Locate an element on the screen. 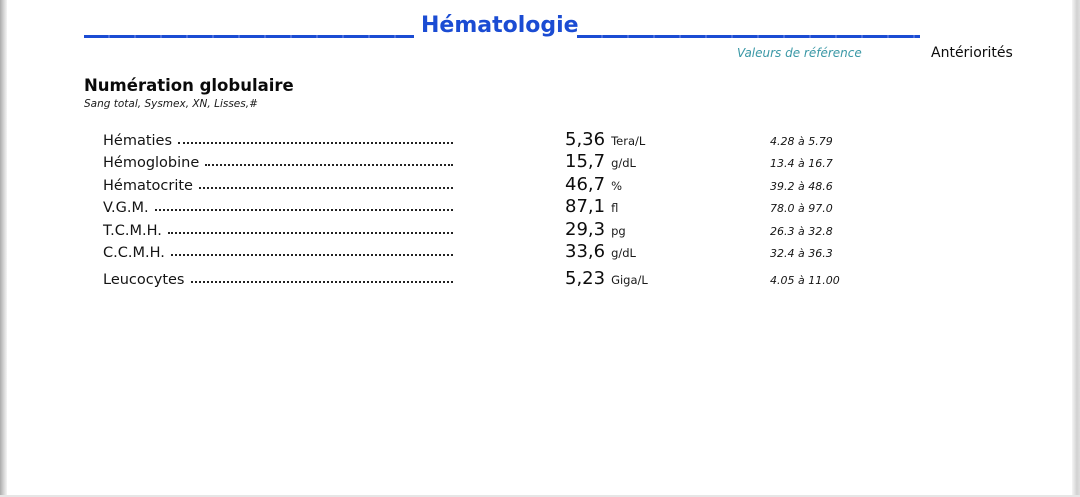  result-row: Hématocrite 46,7 % 39.2 à 48.6 is located at coordinates (540, 185).